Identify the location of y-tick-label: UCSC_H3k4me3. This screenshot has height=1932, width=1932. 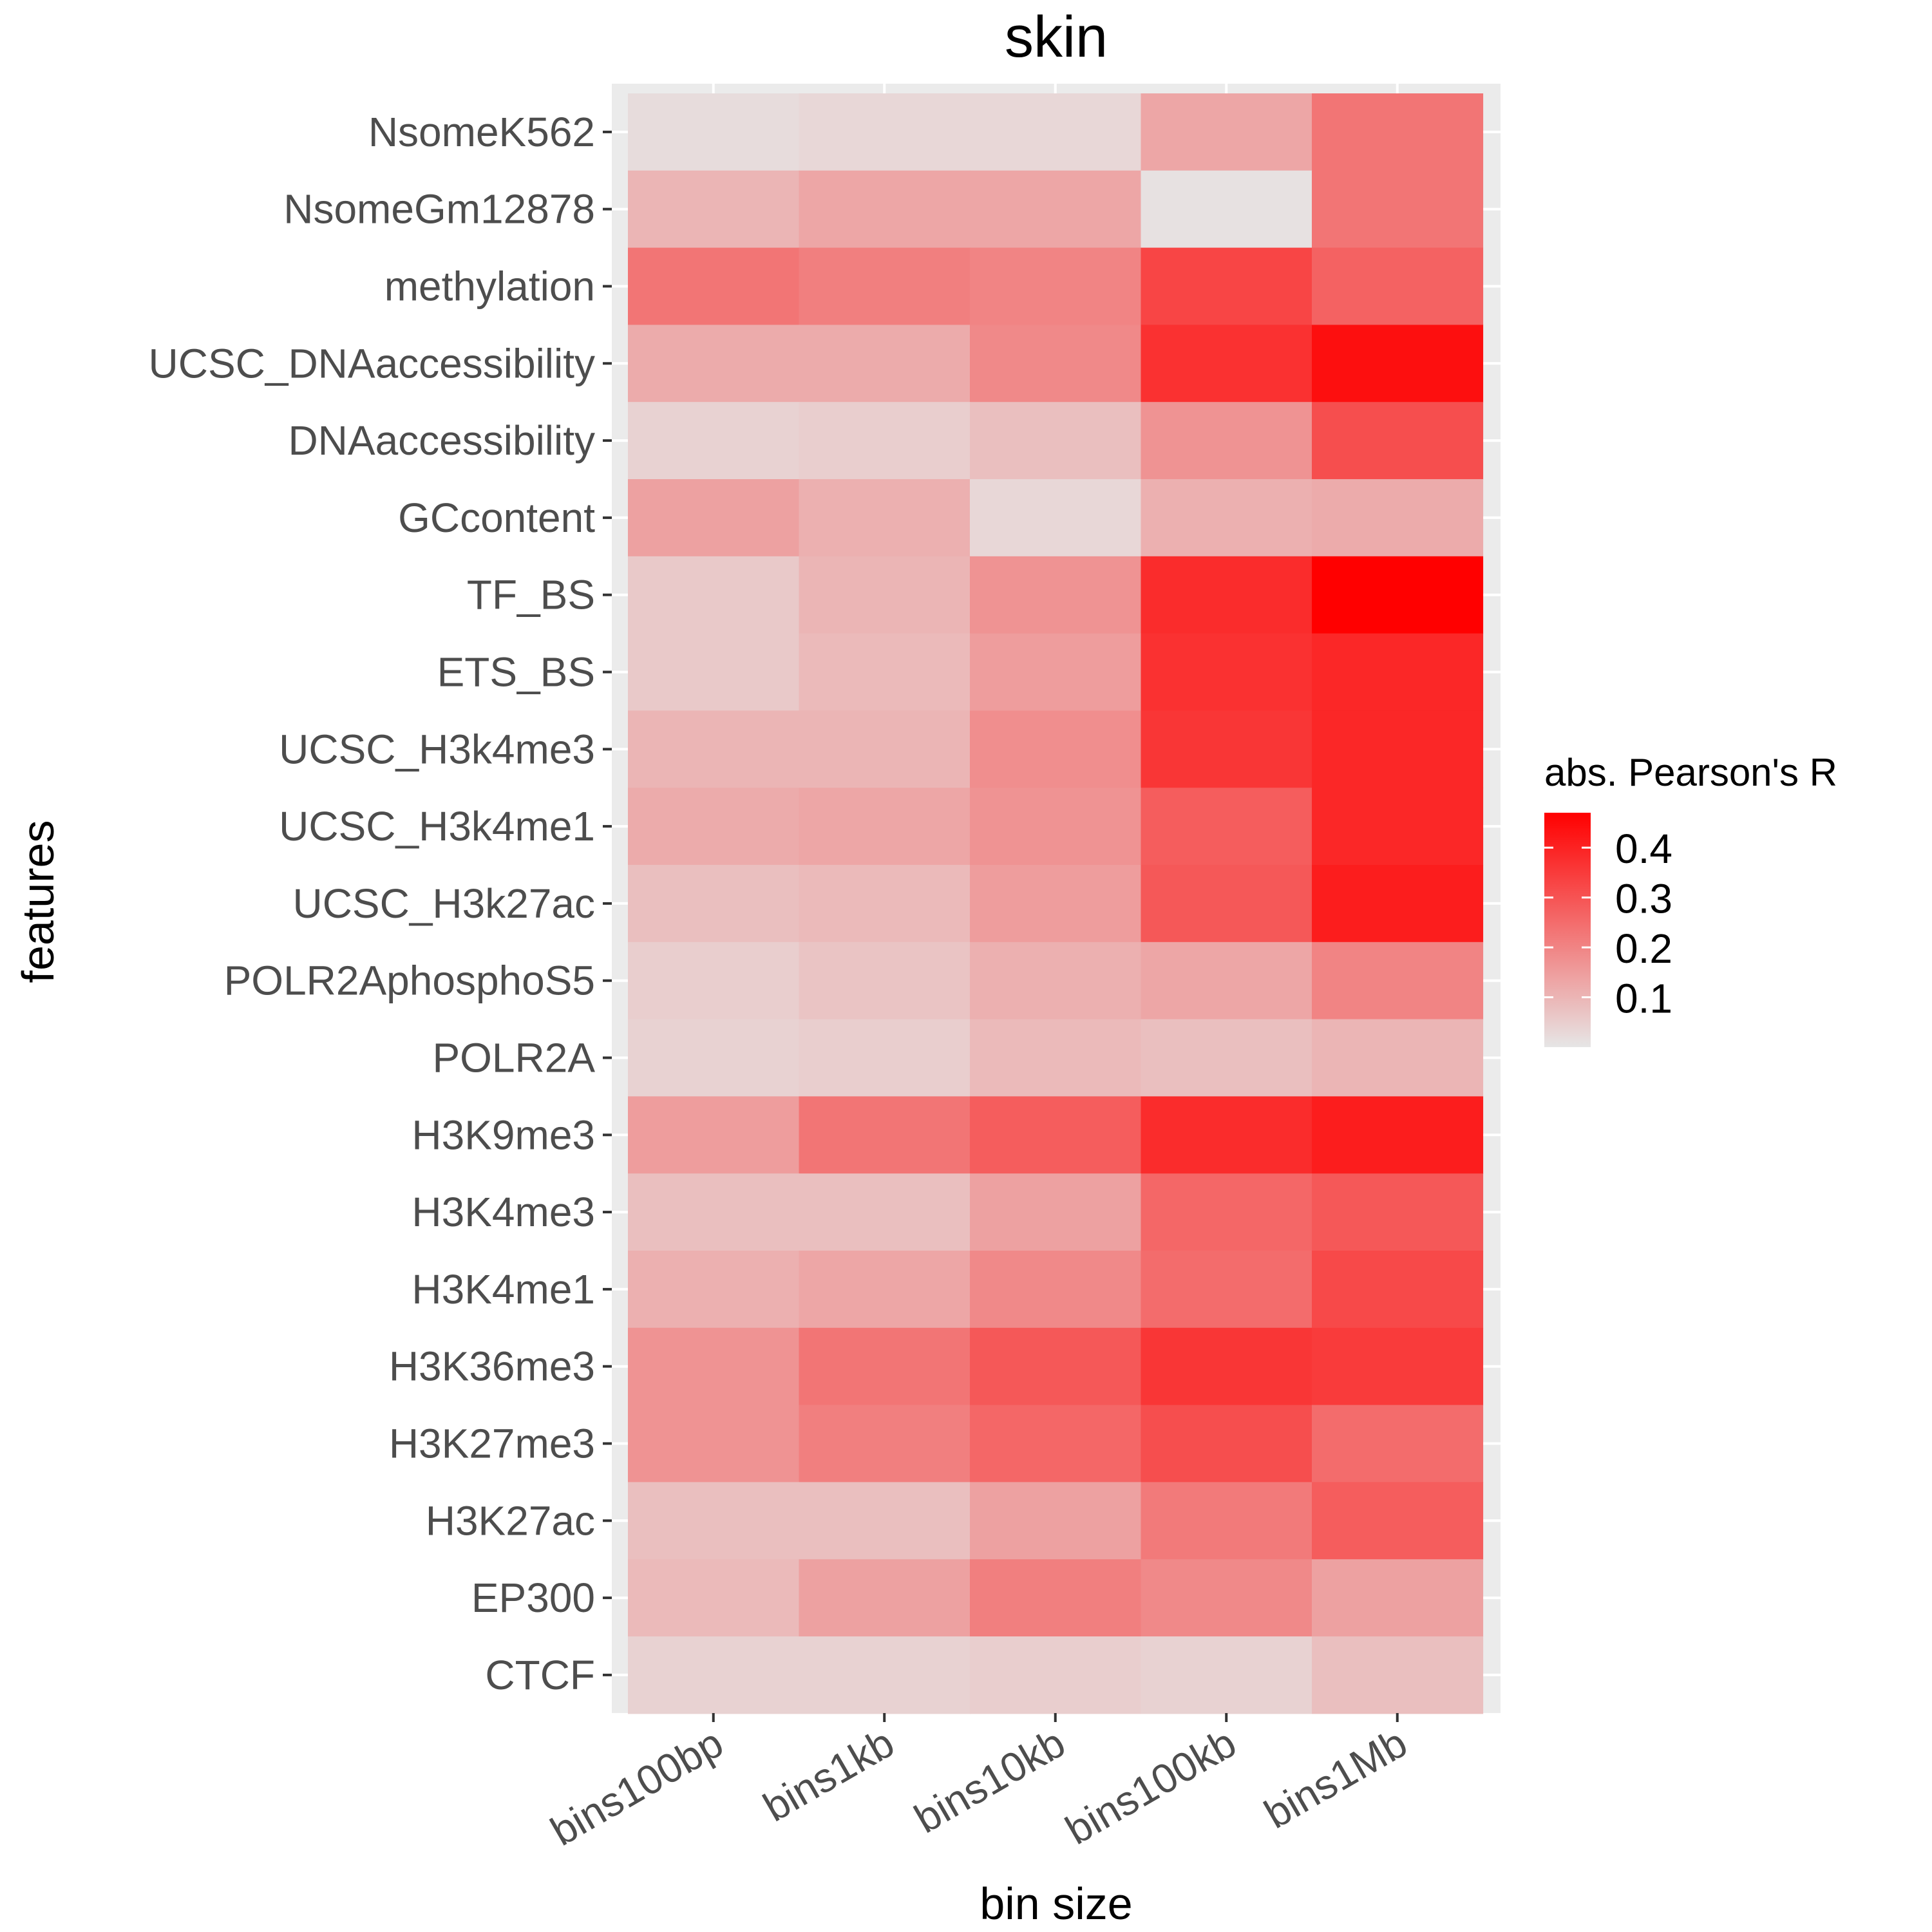
(437, 749).